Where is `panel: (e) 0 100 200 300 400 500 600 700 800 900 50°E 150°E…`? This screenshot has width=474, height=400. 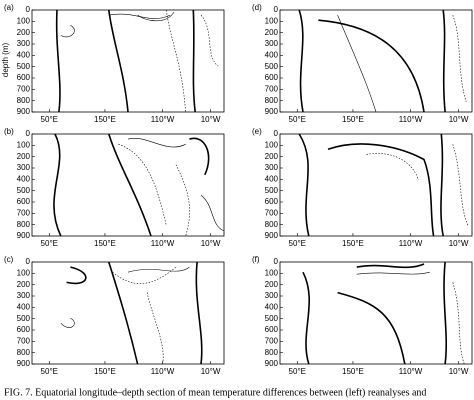 panel: (e) 0 100 200 300 400 500 600 700 800 900 50°E 150°E… is located at coordinates (362, 187).